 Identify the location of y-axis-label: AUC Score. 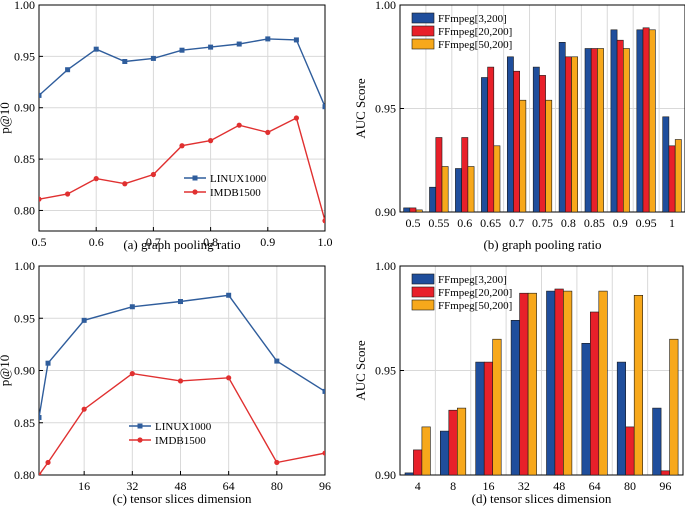
(360, 370).